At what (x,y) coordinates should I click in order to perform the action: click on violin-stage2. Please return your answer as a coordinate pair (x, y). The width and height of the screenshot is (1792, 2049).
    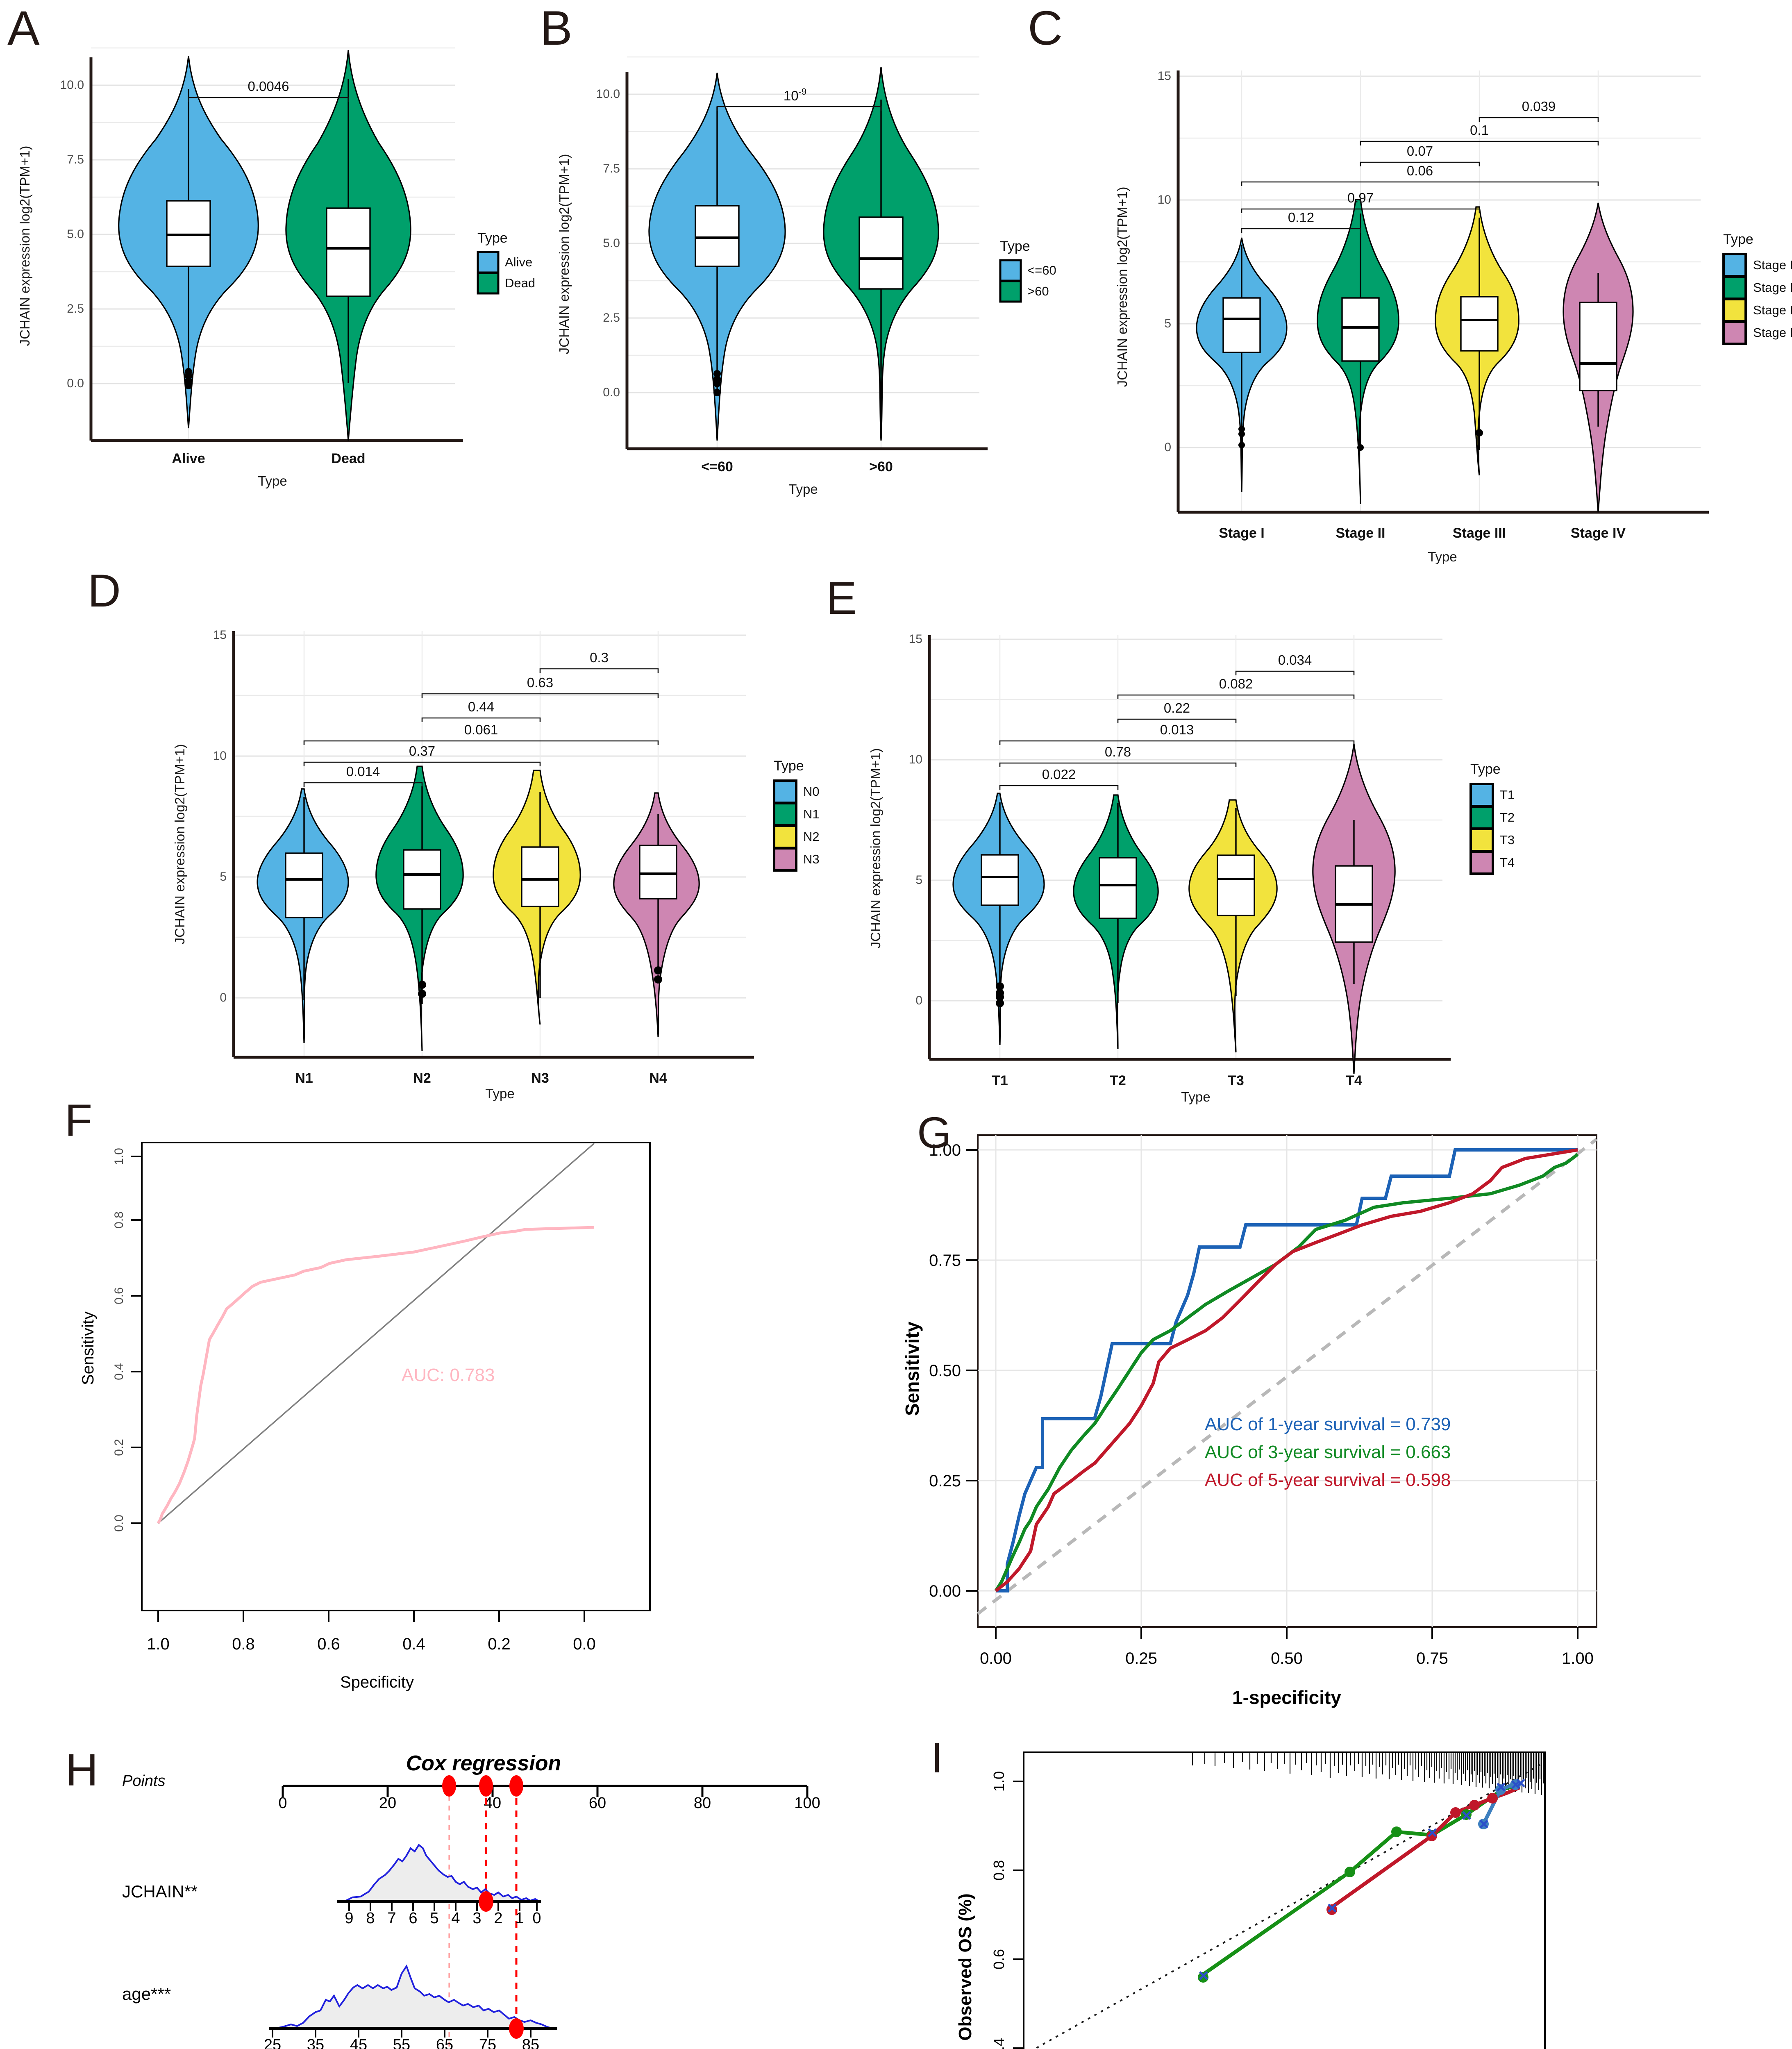
    Looking at the image, I should click on (1358, 351).